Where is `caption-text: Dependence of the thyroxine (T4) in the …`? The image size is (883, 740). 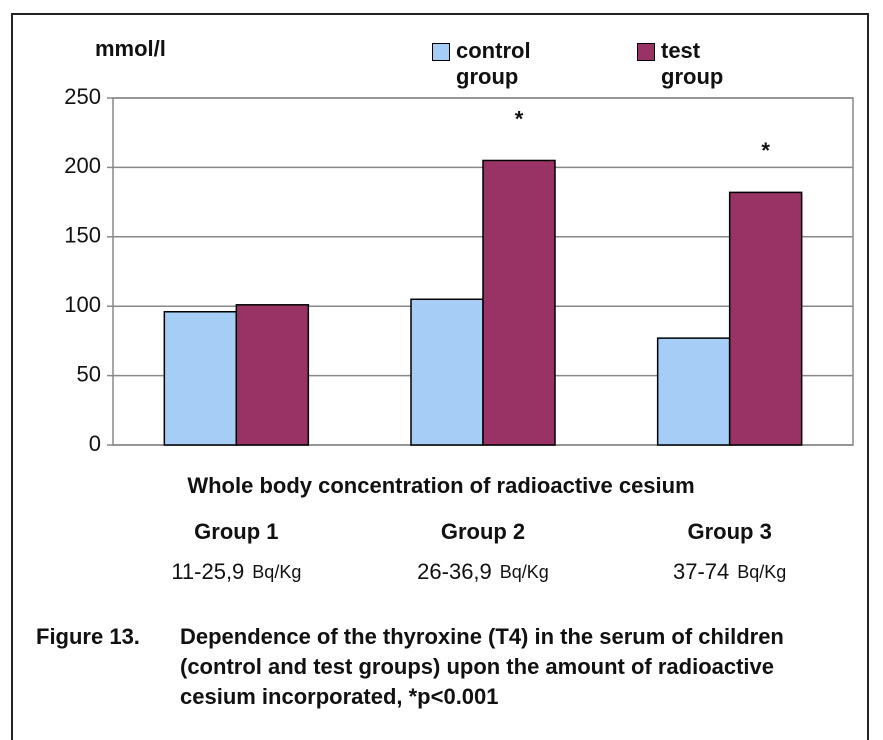 caption-text: Dependence of the thyroxine (T4) in the … is located at coordinates (482, 666).